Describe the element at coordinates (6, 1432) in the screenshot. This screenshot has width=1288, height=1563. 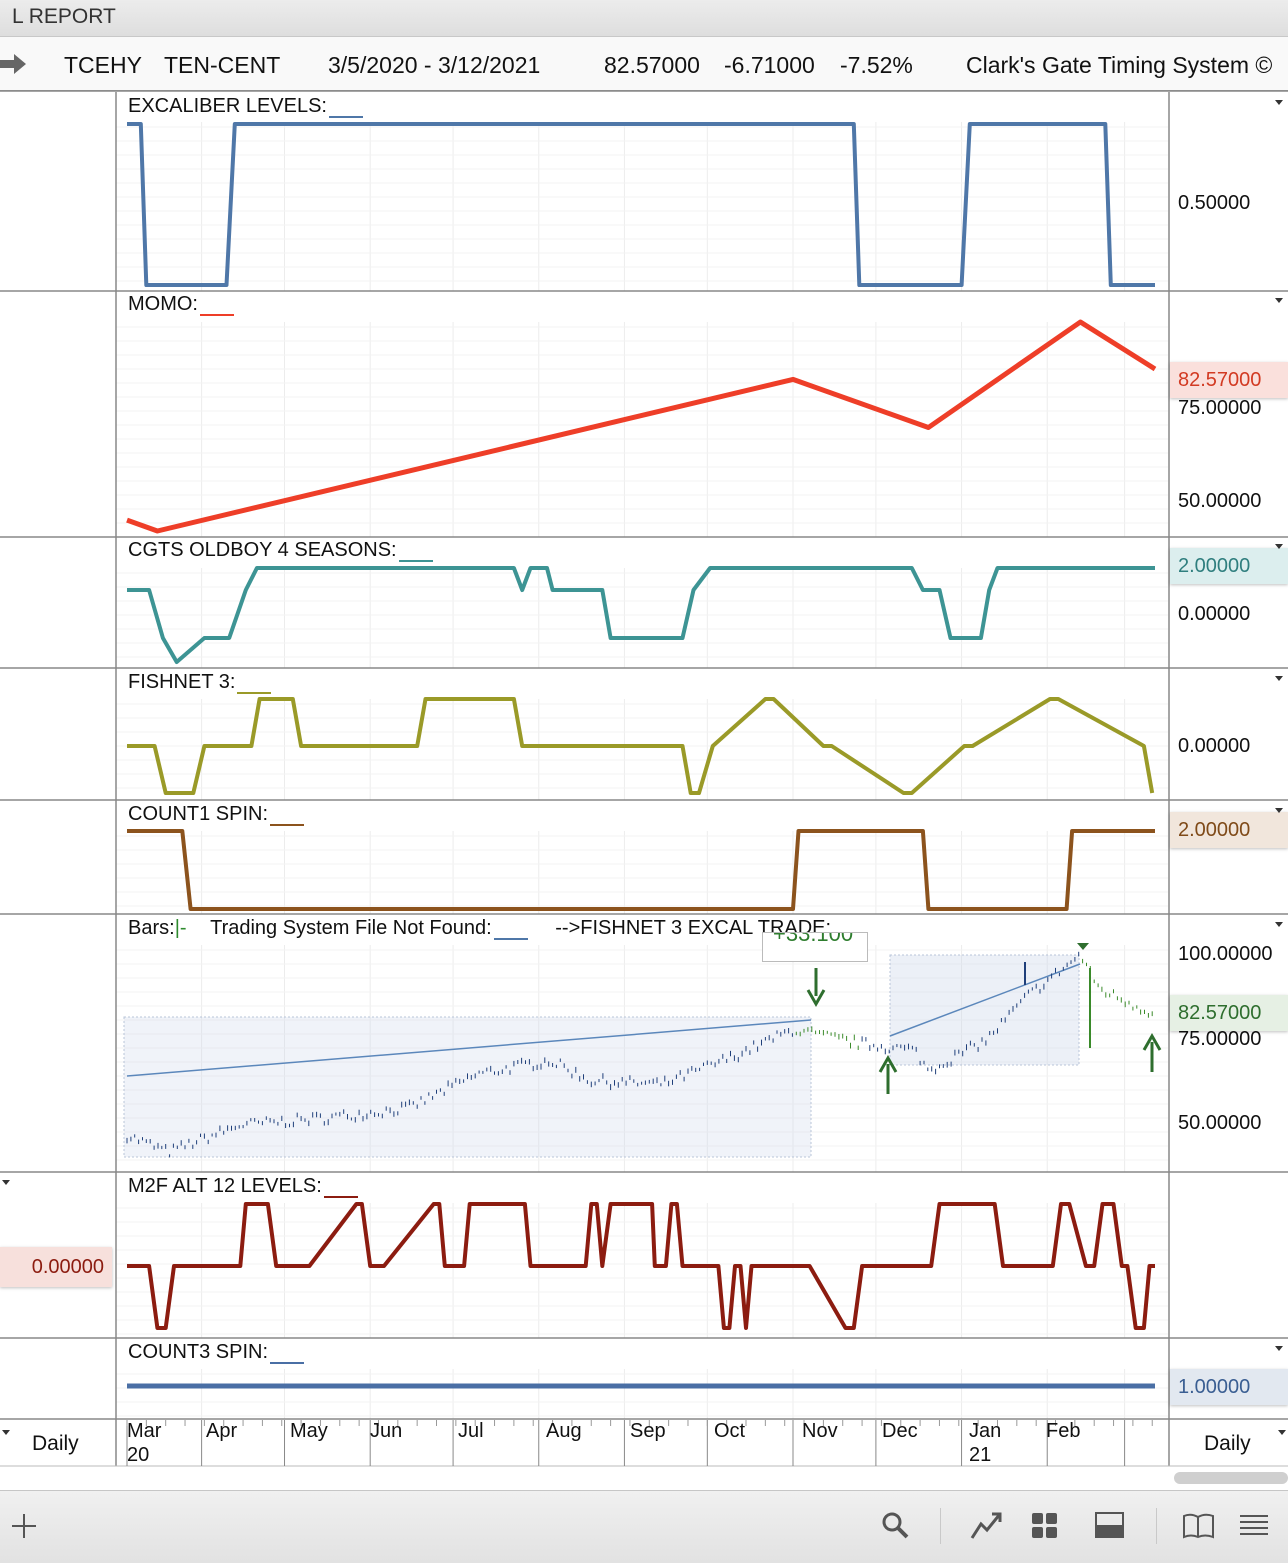
I see `left-period-chevron-icon` at that location.